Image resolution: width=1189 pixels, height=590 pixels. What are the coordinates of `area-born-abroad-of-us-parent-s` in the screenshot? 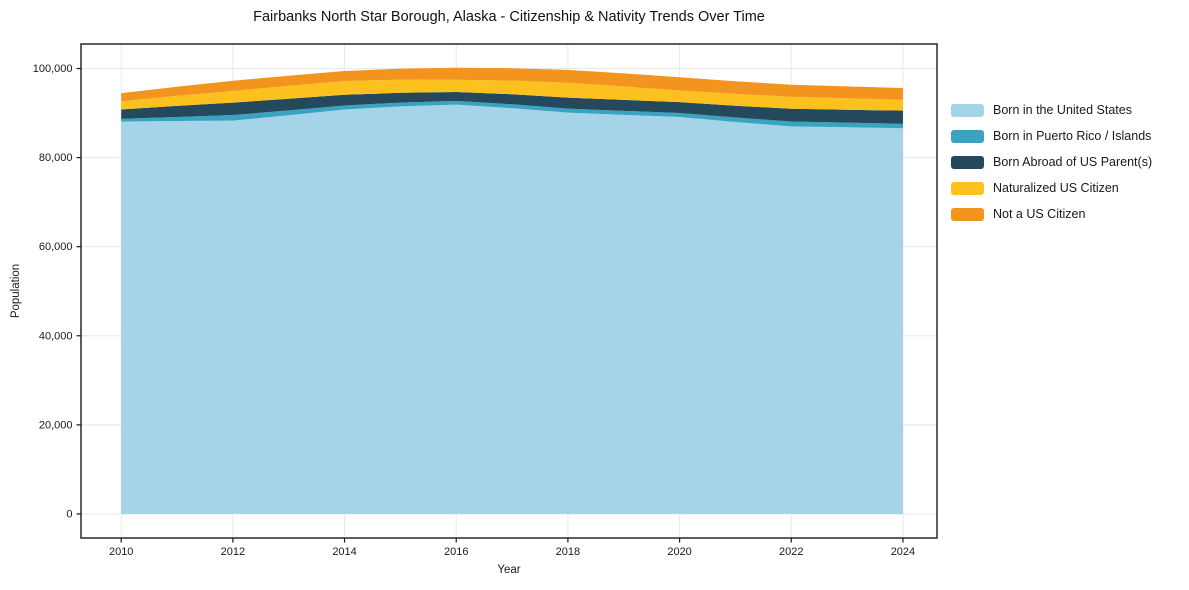 It's located at (512, 107).